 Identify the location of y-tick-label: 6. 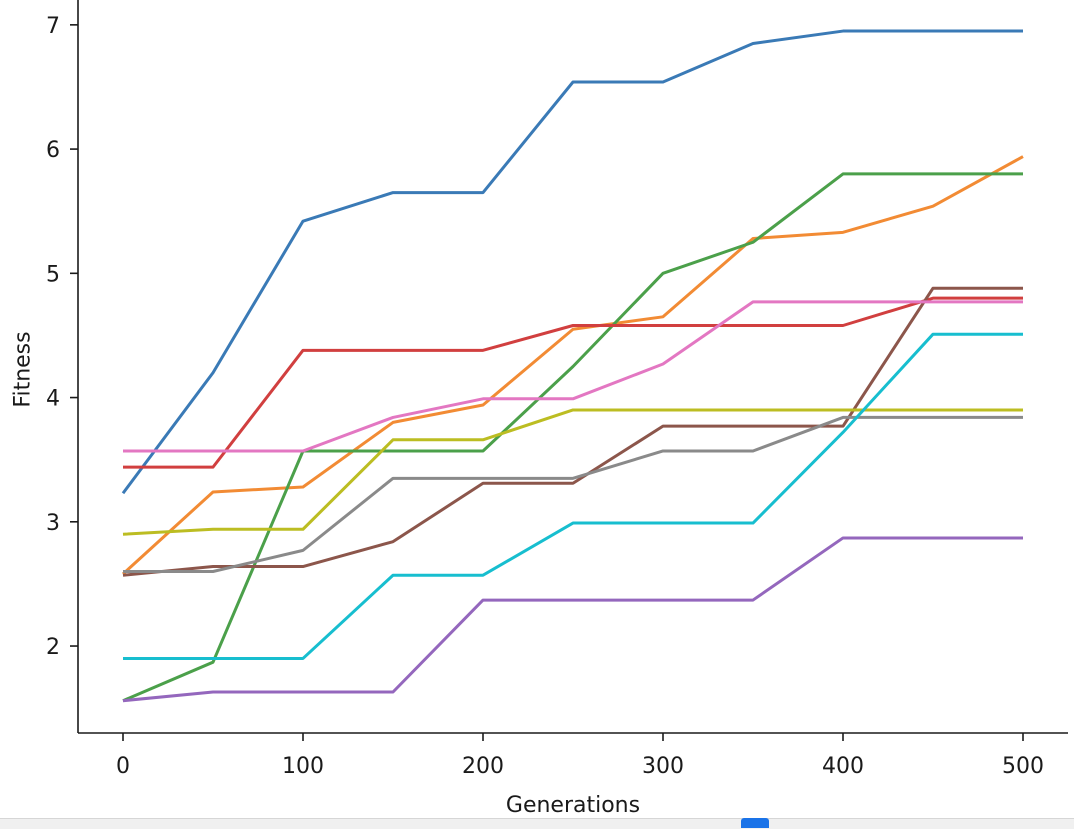
(53, 150).